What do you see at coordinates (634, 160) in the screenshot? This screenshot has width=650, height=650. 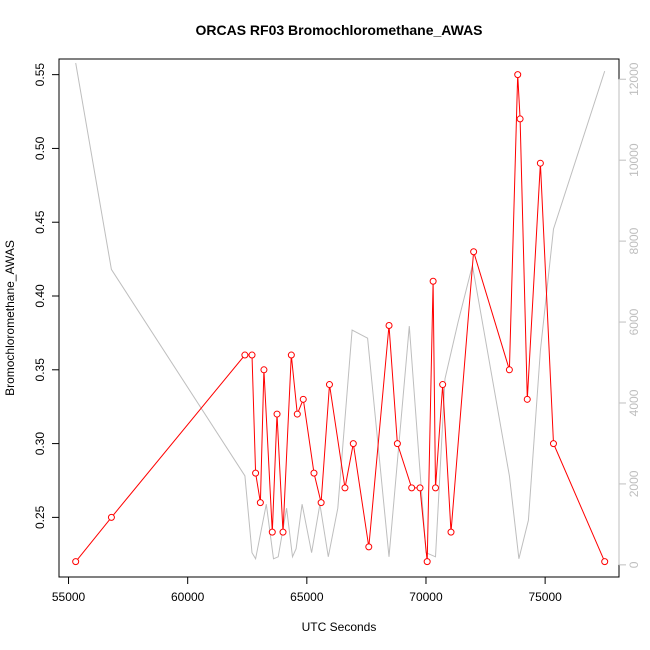 I see `y2-tick-label: 10000` at bounding box center [634, 160].